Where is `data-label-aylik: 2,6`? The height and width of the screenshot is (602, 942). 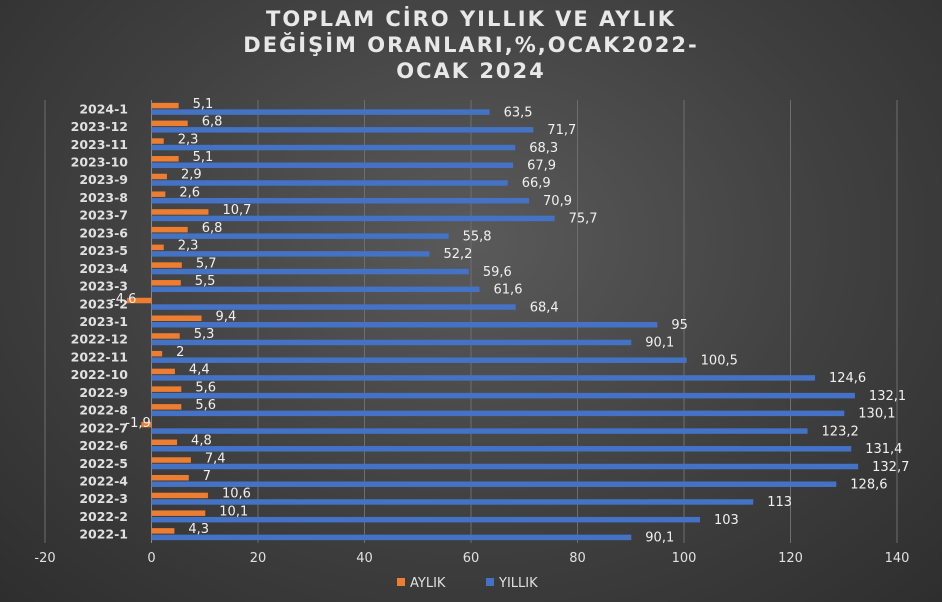 data-label-aylik: 2,6 is located at coordinates (189, 192).